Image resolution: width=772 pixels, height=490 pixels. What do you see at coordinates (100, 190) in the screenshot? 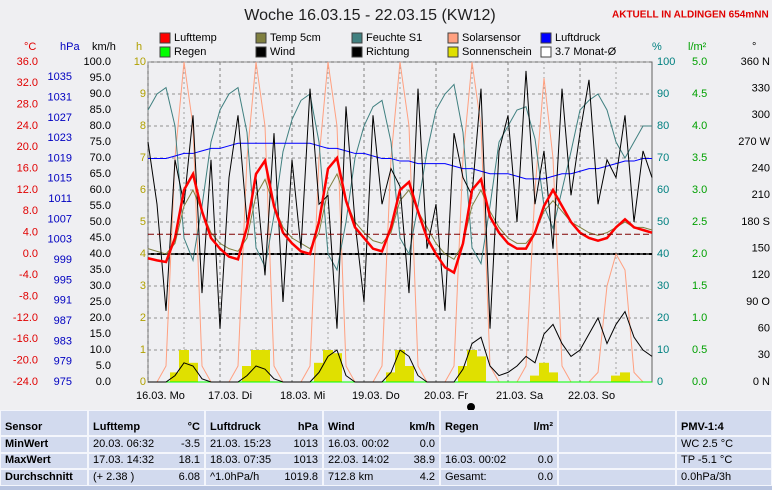
I see `y-tick-label: 60.0` at bounding box center [100, 190].